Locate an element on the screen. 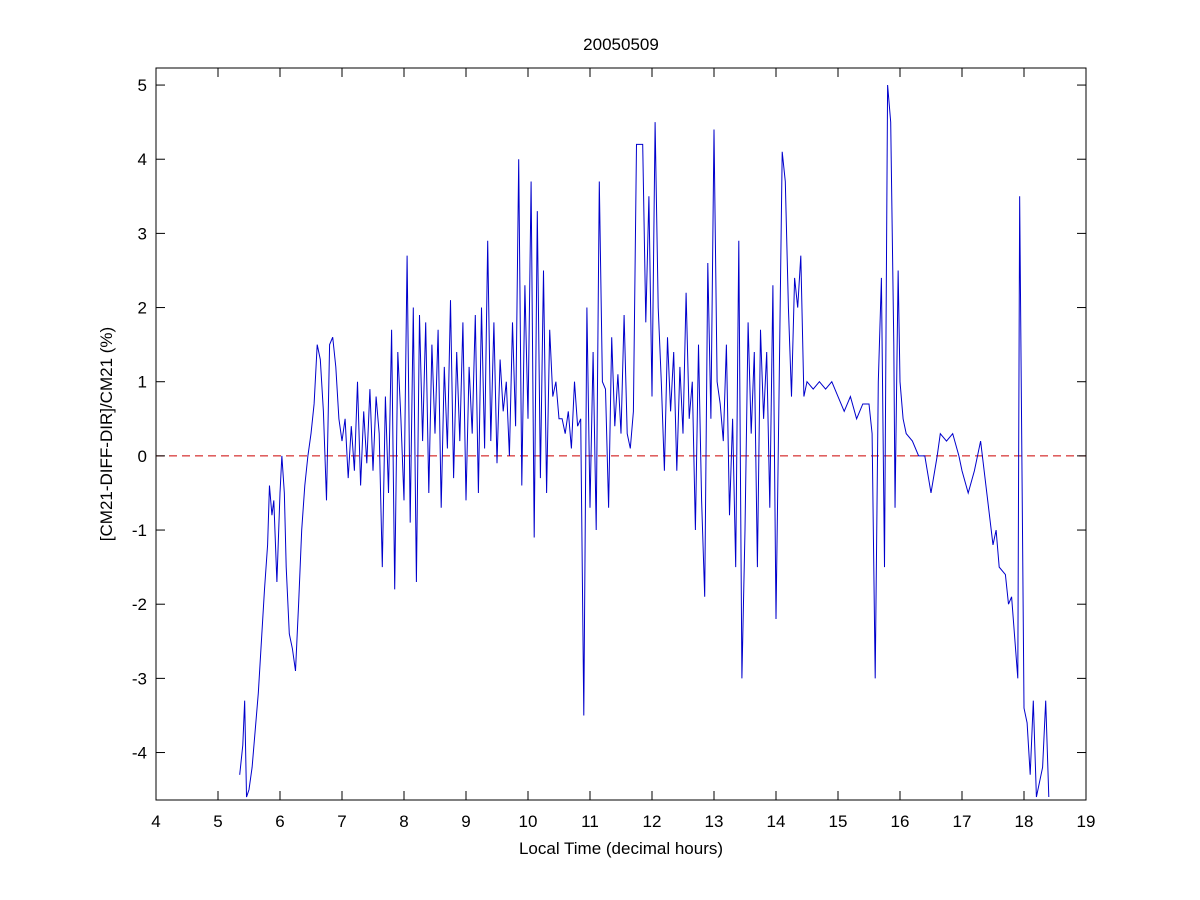 The image size is (1200, 900). x-axis-label: Local Time (decimal hours) is located at coordinates (621, 848).